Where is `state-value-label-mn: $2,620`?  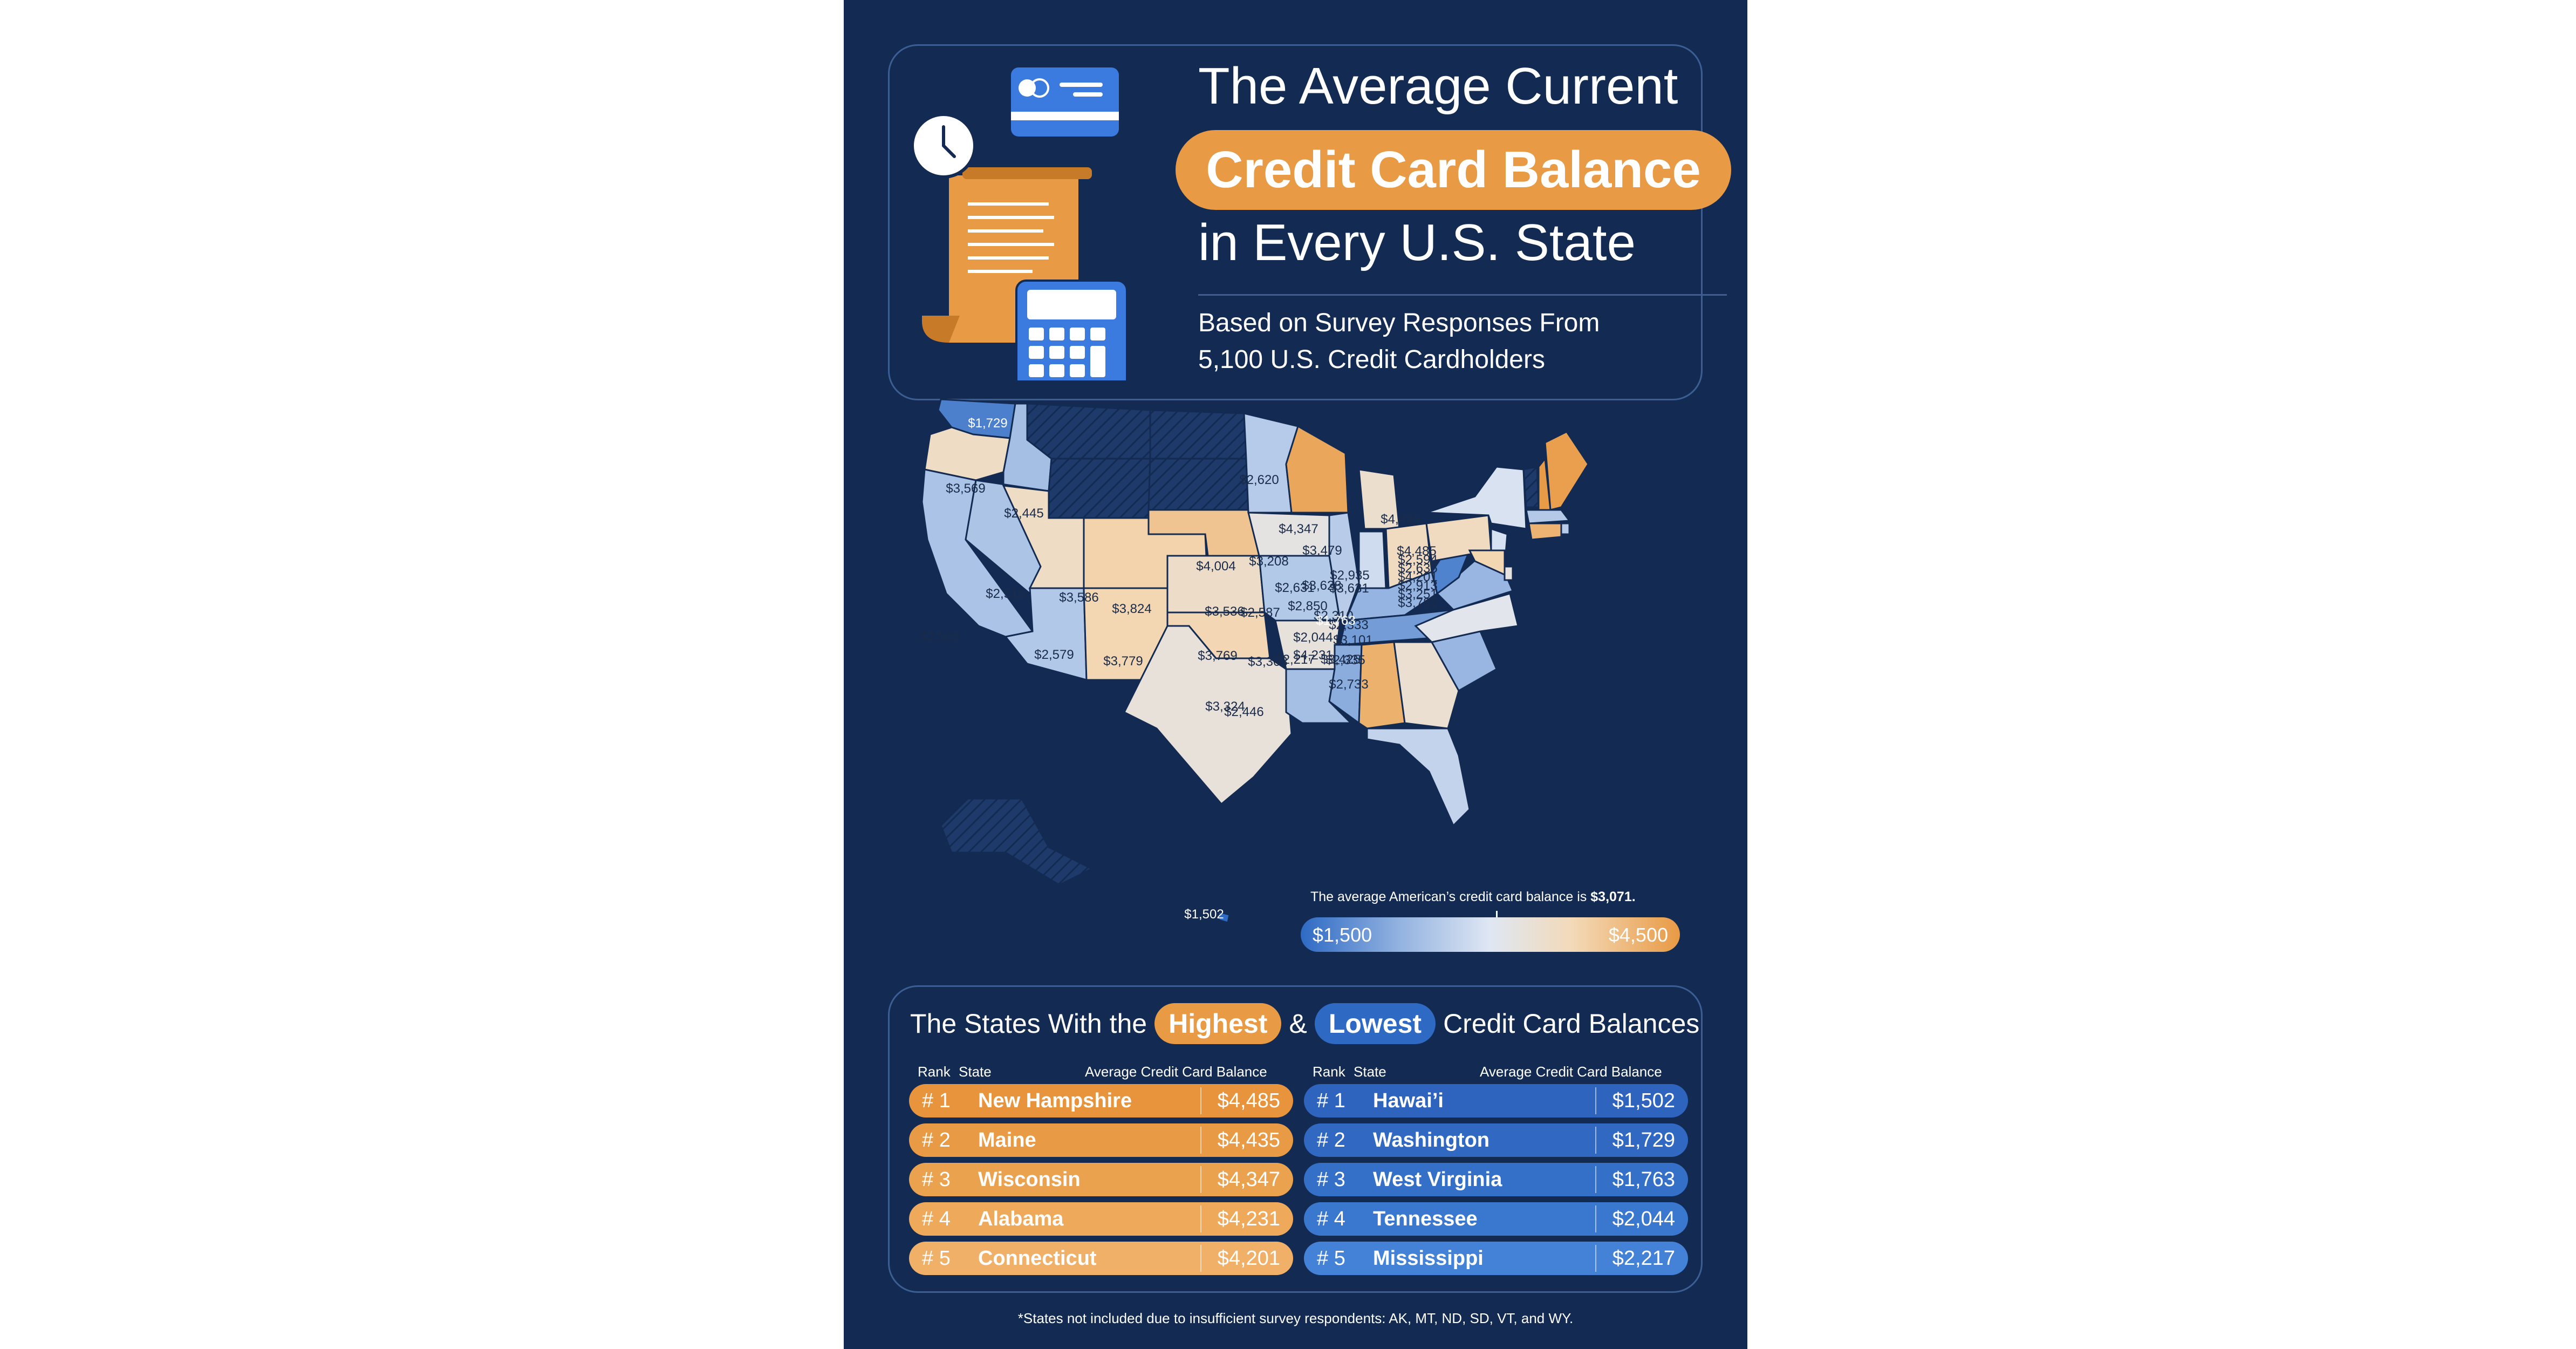
state-value-label-mn: $2,620 is located at coordinates (1259, 480).